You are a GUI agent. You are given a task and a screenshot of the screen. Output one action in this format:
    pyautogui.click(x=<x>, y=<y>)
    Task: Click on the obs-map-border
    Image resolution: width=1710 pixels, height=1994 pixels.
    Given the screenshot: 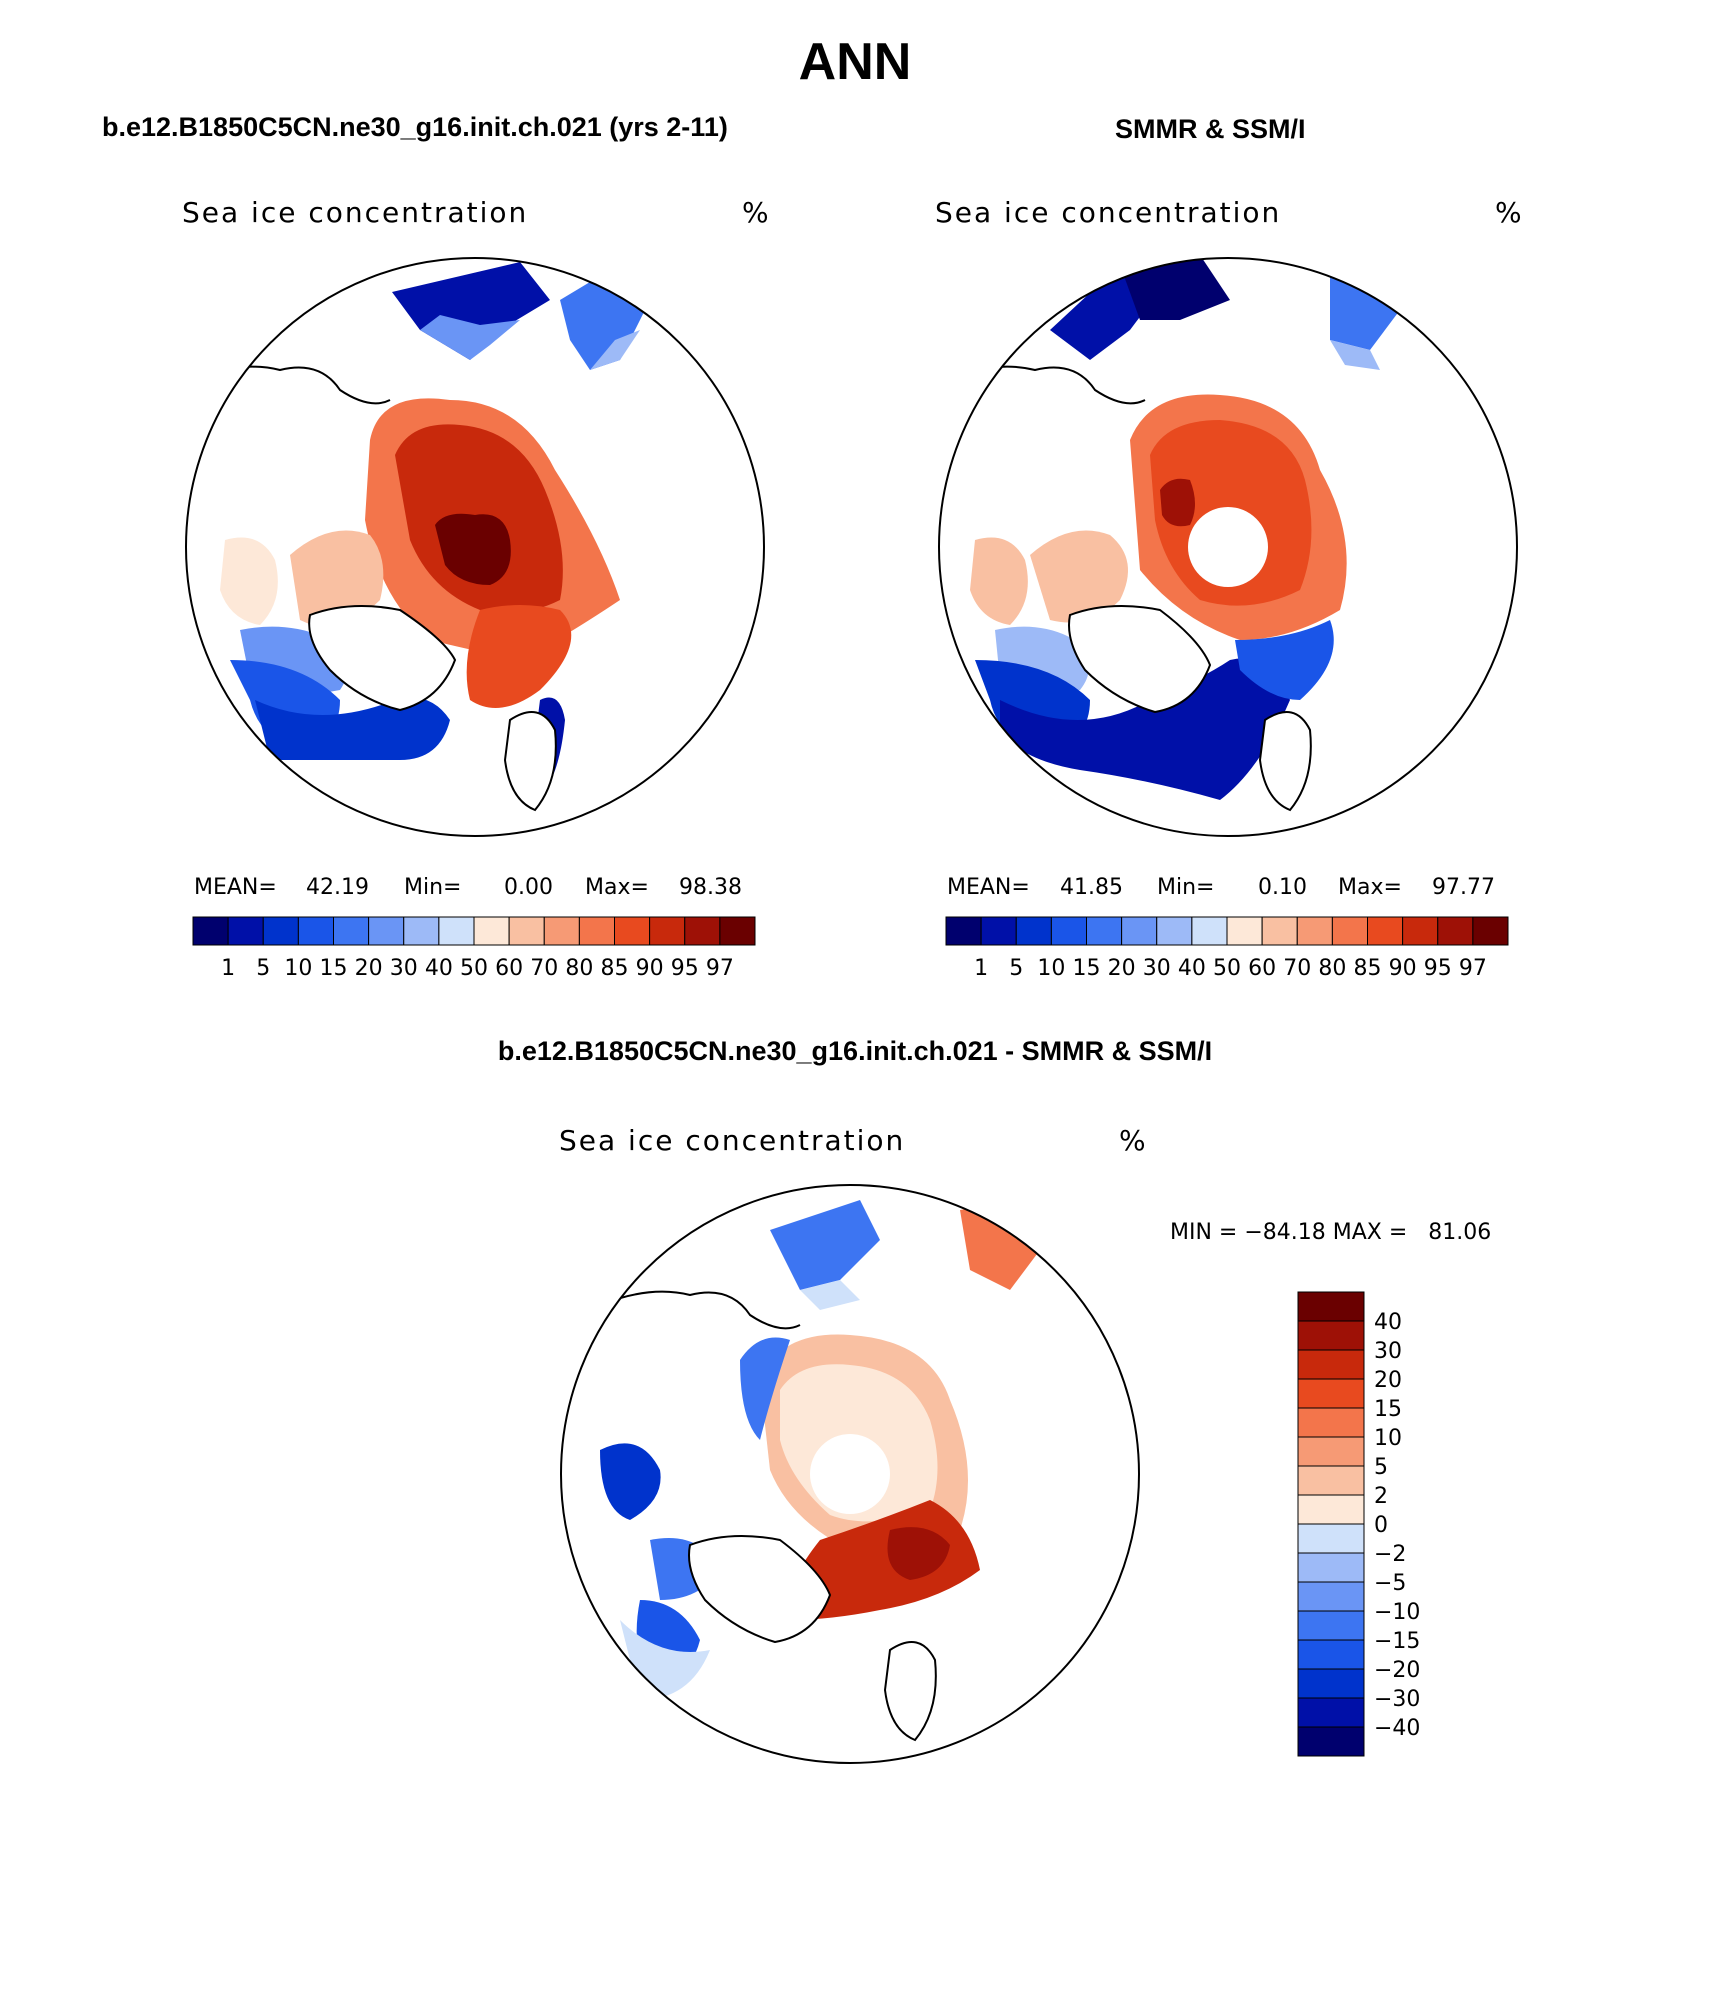 What is the action you would take?
    pyautogui.click(x=1228, y=547)
    